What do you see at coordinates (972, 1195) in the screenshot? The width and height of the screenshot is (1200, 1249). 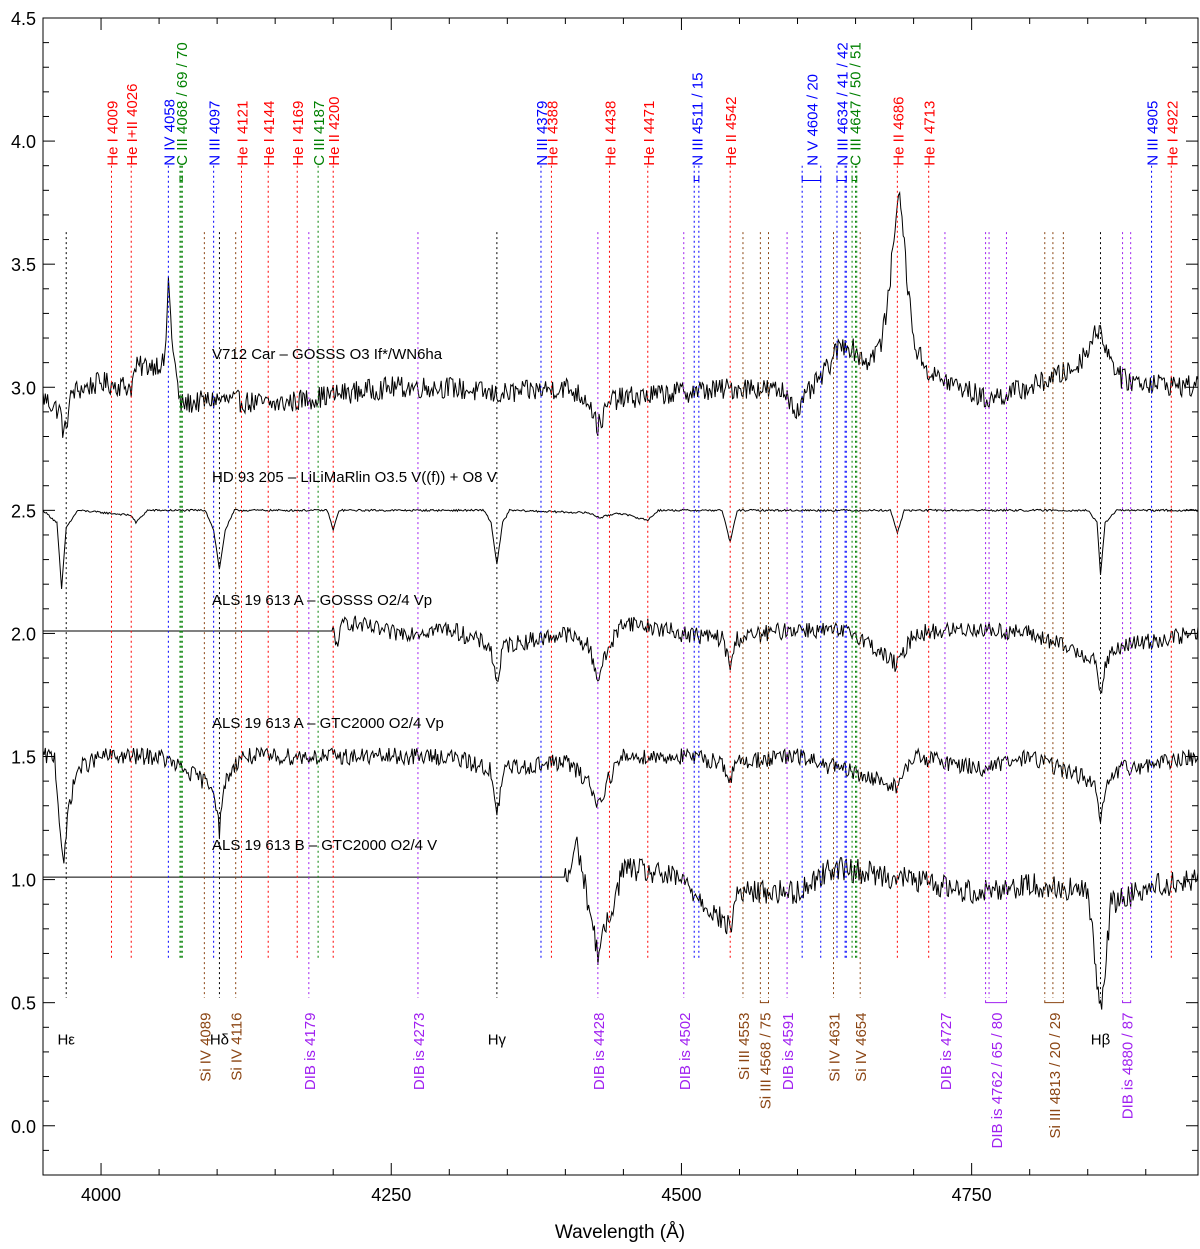 I see `x-tick-label: 4750` at bounding box center [972, 1195].